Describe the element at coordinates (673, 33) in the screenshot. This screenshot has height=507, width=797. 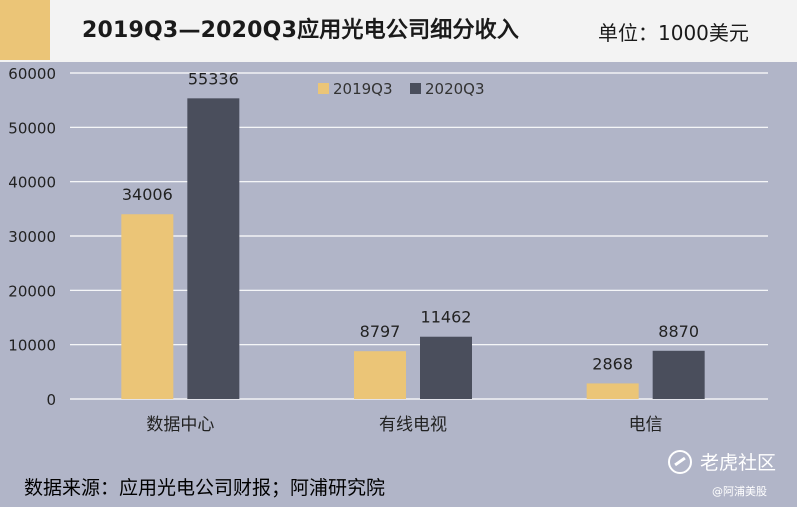
I see `unit-label: 单位：1000美元` at that location.